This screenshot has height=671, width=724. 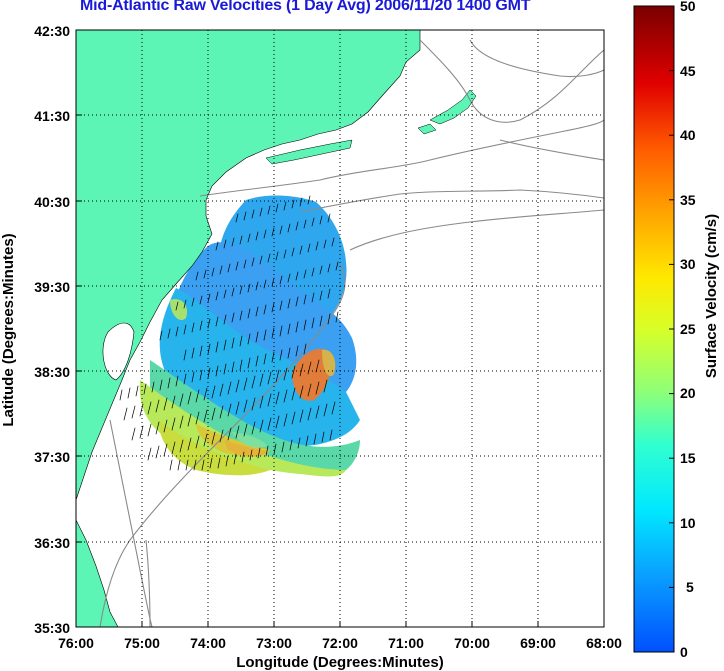 What do you see at coordinates (711, 296) in the screenshot?
I see `colorbar-label: Surface Velocity (cm/s)` at bounding box center [711, 296].